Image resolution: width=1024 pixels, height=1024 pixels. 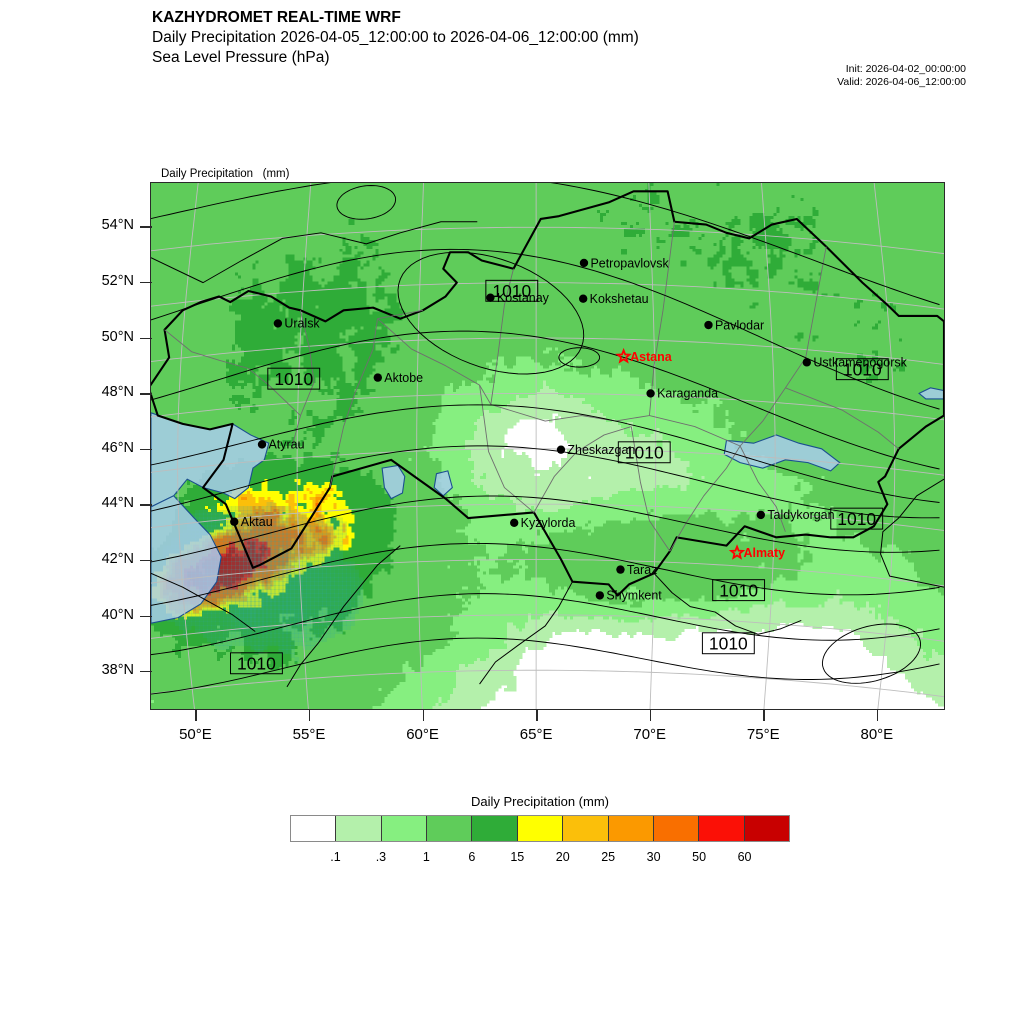 I want to click on colorbar-tick-1: 1, so click(x=426, y=857).